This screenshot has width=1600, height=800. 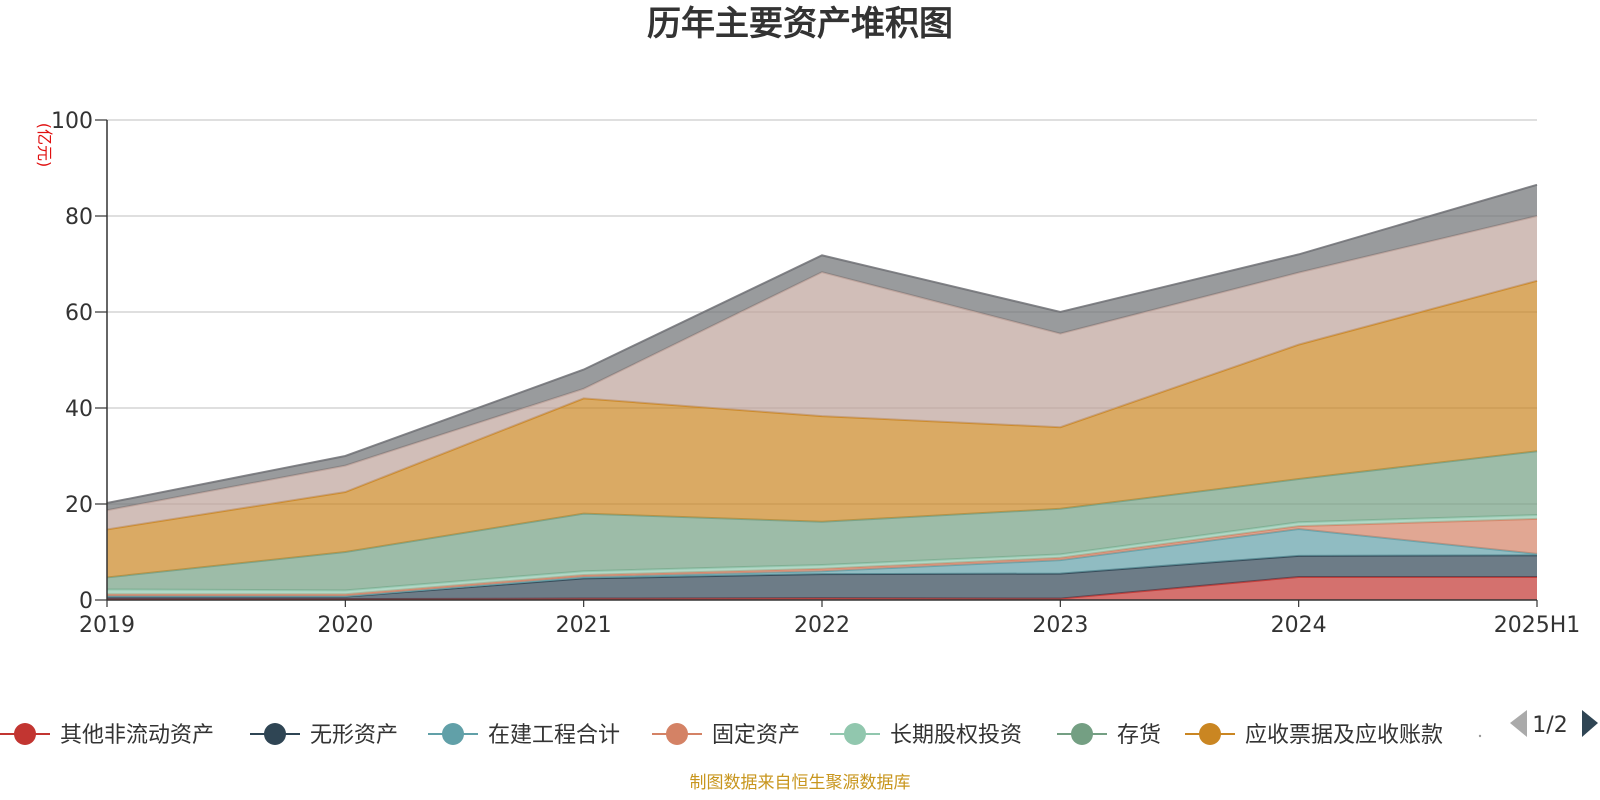 I want to click on y-tick-label: 60, so click(x=79, y=313).